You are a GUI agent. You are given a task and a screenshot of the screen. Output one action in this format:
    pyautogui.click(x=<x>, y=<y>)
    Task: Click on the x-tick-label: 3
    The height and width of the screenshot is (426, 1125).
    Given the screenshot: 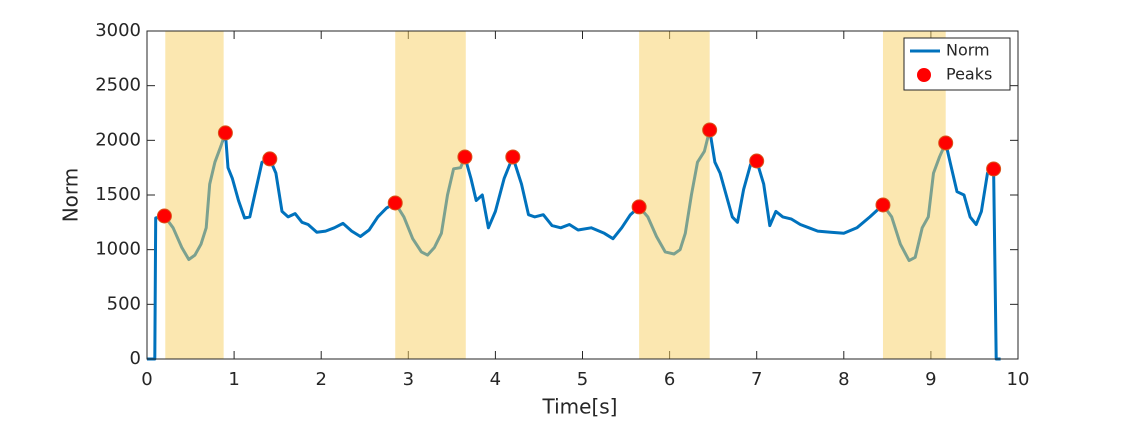 What is the action you would take?
    pyautogui.click(x=408, y=379)
    